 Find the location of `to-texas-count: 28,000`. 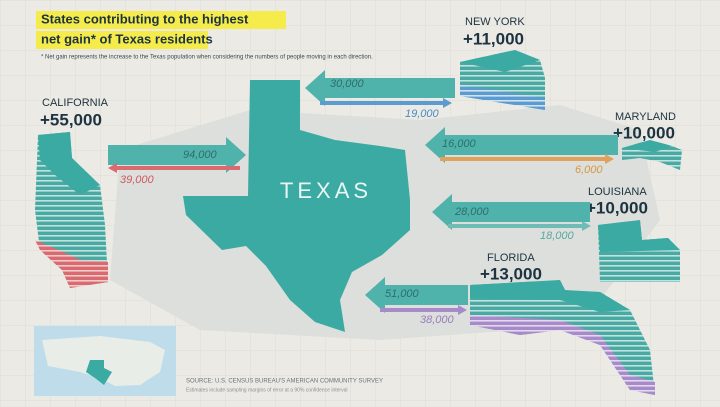

to-texas-count: 28,000 is located at coordinates (472, 212).